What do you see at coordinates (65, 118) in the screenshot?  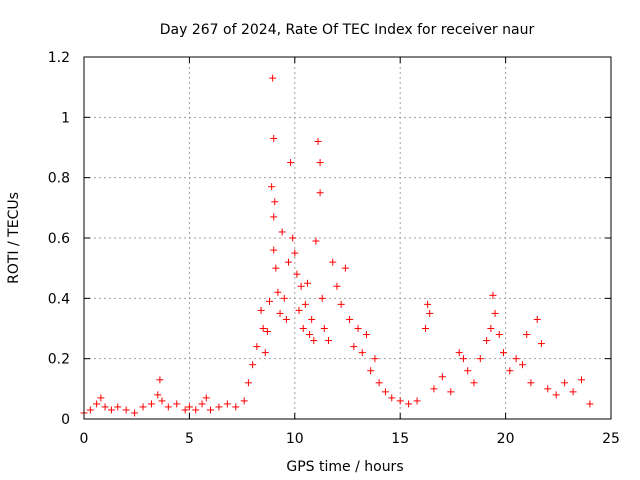 I see `y-tick-label: 1` at bounding box center [65, 118].